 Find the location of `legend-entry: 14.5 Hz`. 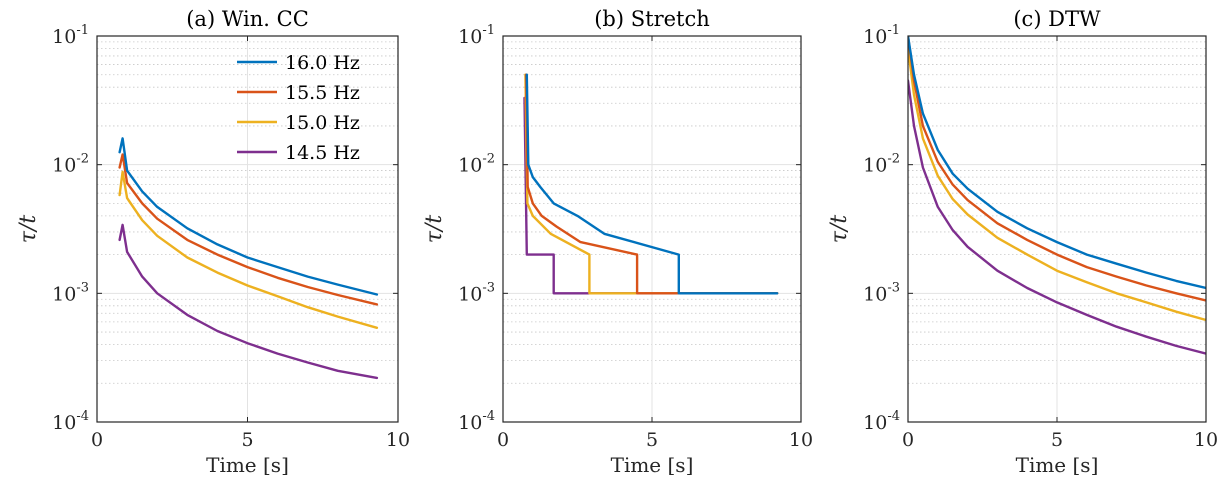

legend-entry: 14.5 Hz is located at coordinates (322, 153).